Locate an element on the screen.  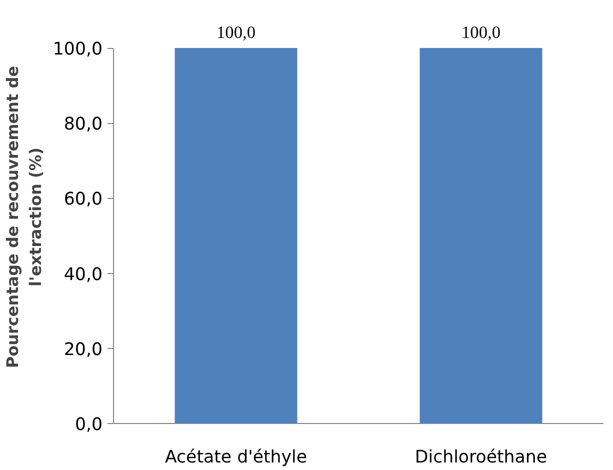
y-tick-label: 80,0 is located at coordinates (83, 124).